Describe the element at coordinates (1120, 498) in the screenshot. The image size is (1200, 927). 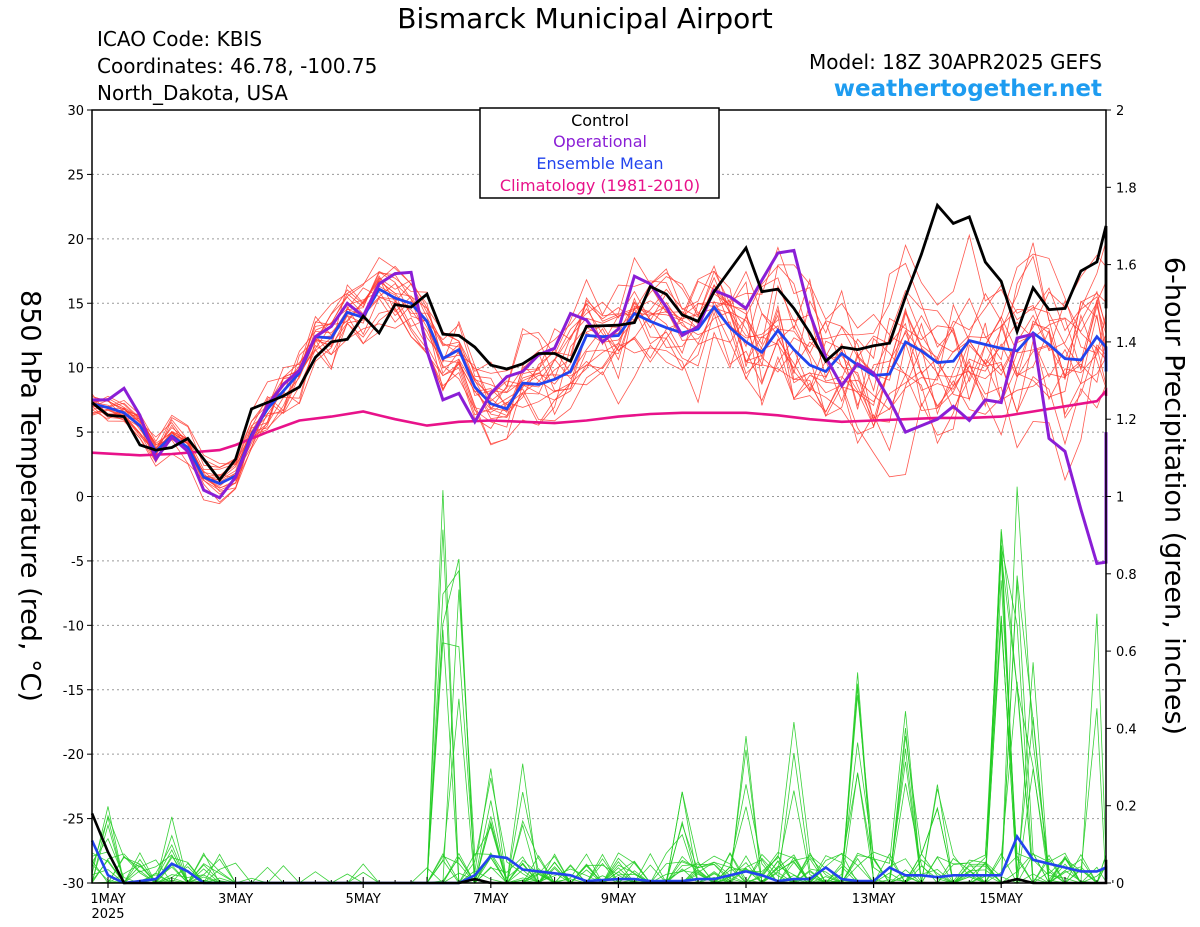
I see `y-tick-label-right: 1` at that location.